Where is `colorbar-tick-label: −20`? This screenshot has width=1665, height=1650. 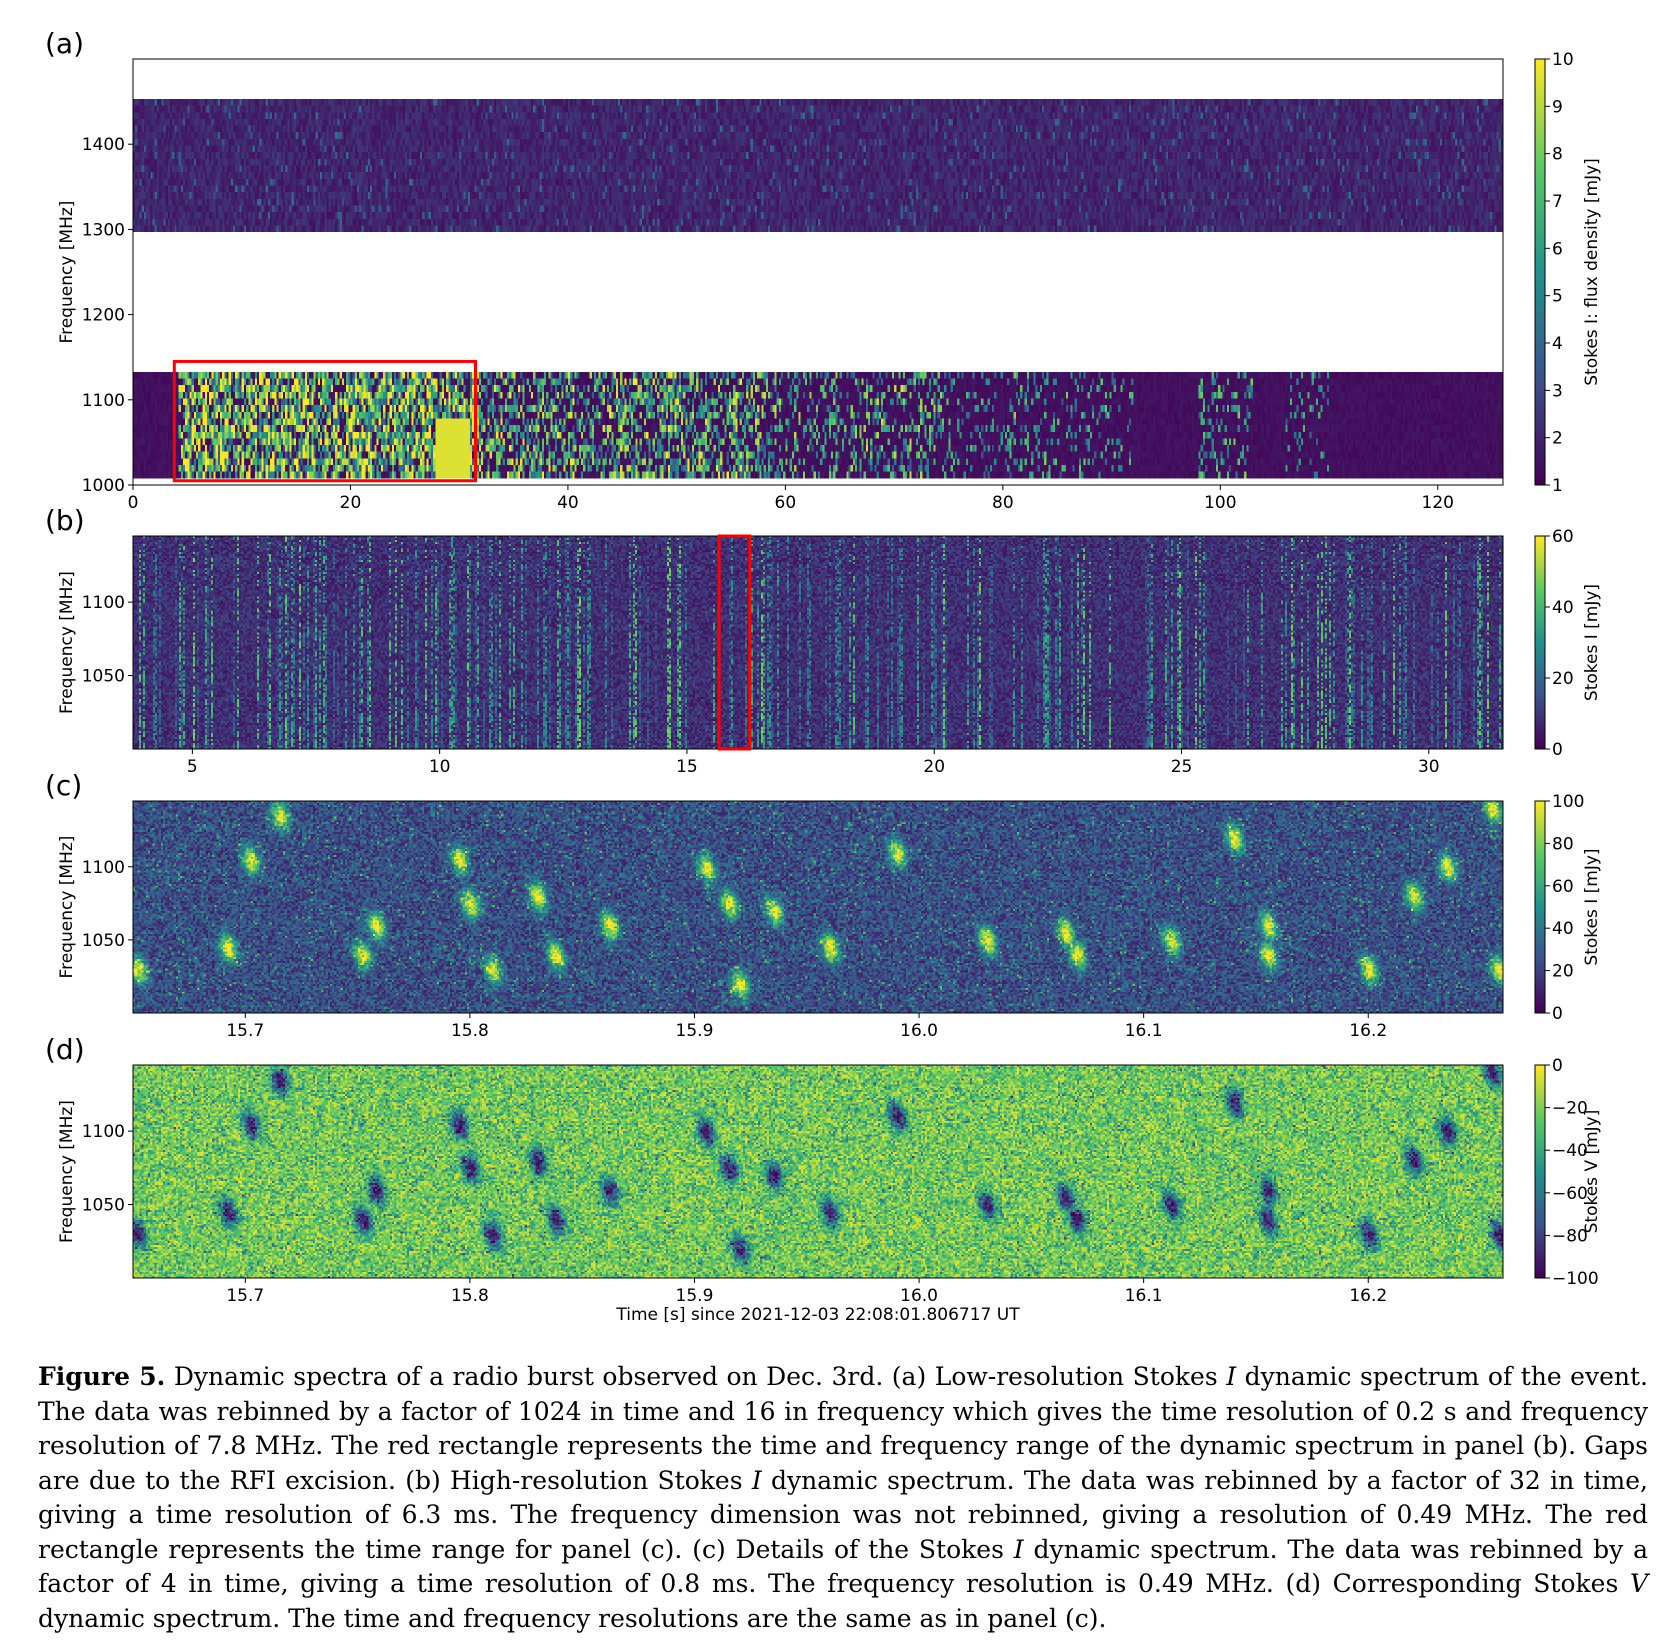
colorbar-tick-label: −20 is located at coordinates (1570, 1109).